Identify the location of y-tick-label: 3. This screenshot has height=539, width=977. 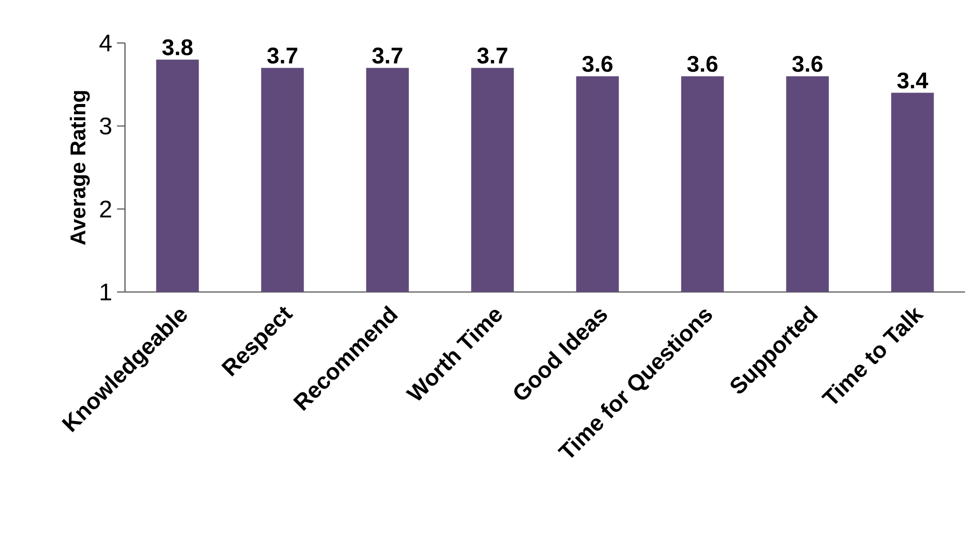
(106, 125).